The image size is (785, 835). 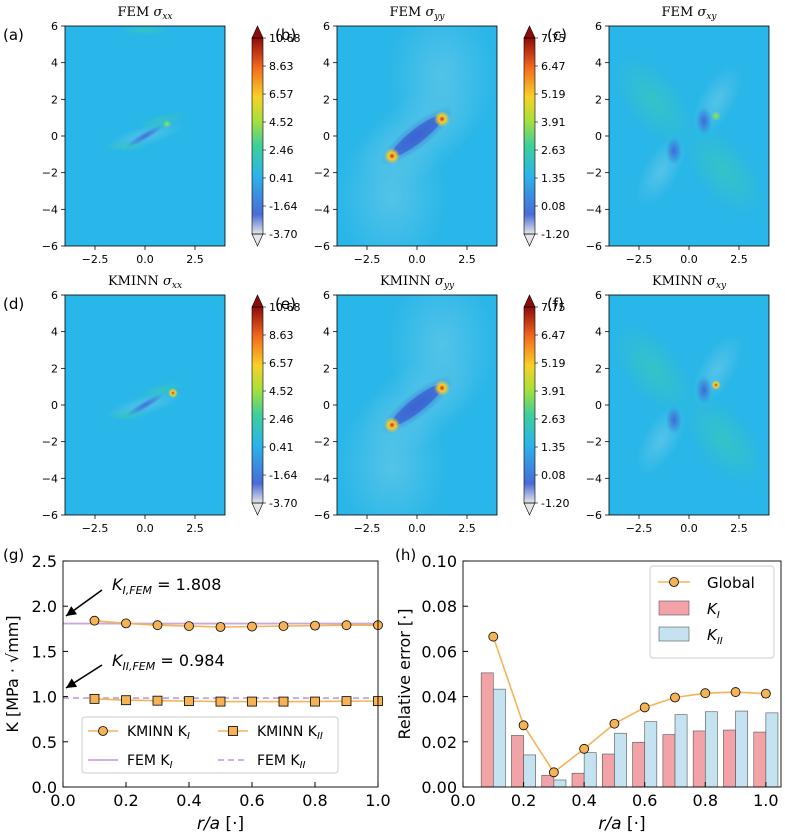 What do you see at coordinates (439, 697) in the screenshot?
I see `y-tick-label: 0.04` at bounding box center [439, 697].